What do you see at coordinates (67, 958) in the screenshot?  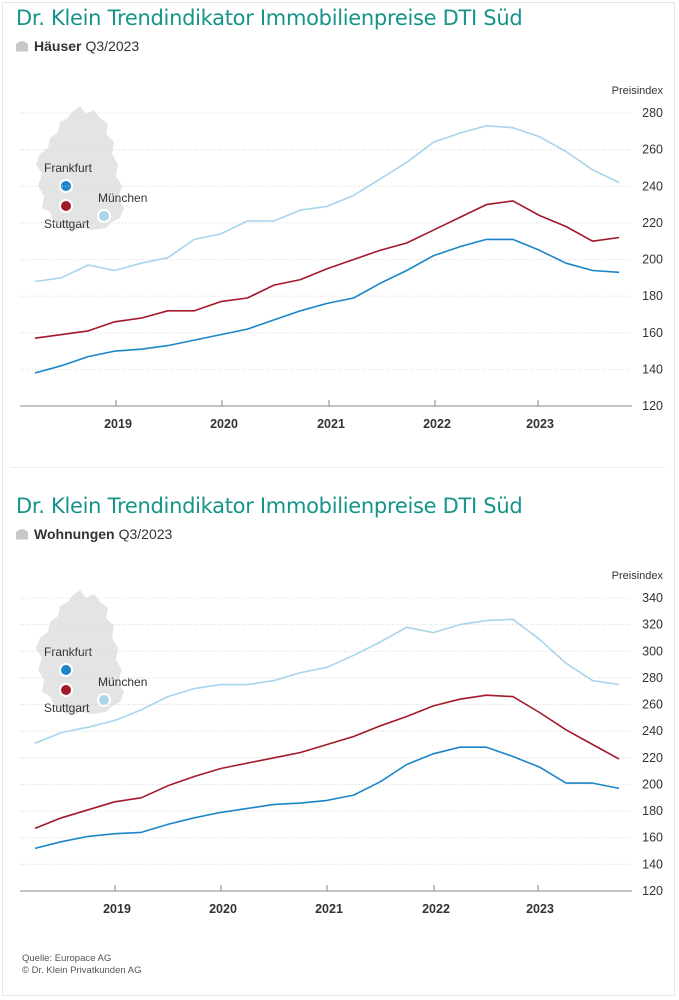 I see `source-note: Quelle: Europace AG` at bounding box center [67, 958].